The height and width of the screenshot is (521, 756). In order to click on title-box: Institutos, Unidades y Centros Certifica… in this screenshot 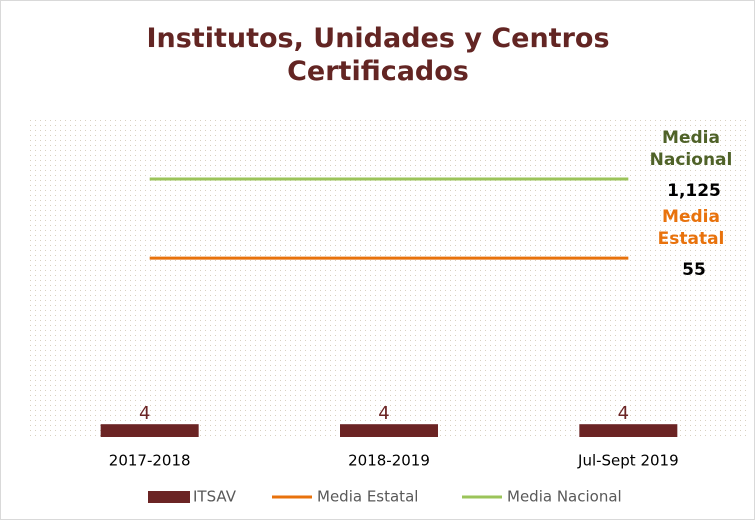, I will do `click(378, 55)`.